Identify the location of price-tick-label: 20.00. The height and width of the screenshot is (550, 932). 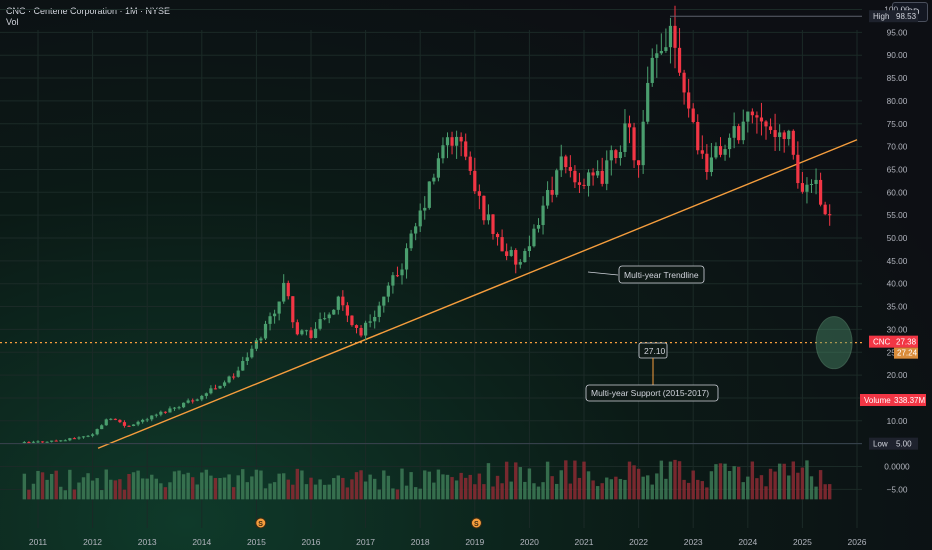
(897, 375).